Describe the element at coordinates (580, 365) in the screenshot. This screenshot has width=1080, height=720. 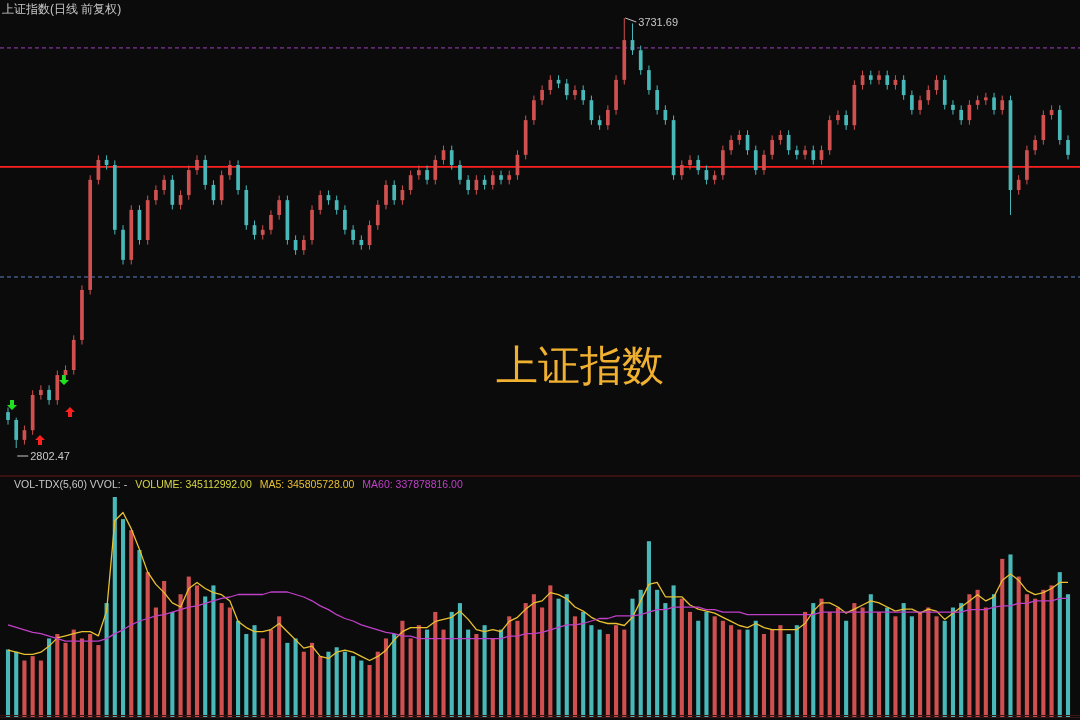
I see `annotation: 上证指数` at that location.